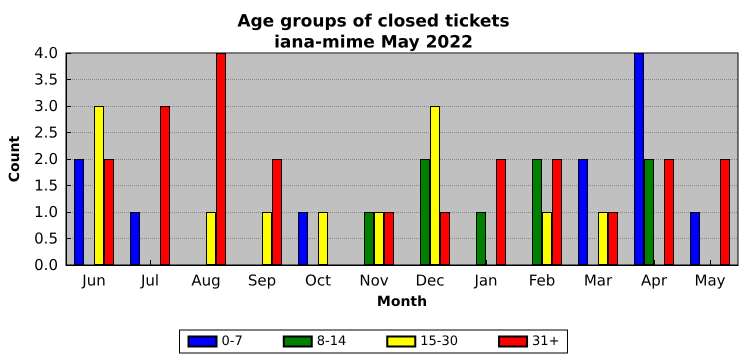 The image size is (747, 361). Describe the element at coordinates (150, 281) in the screenshot. I see `x-tick-label: Jul` at that location.